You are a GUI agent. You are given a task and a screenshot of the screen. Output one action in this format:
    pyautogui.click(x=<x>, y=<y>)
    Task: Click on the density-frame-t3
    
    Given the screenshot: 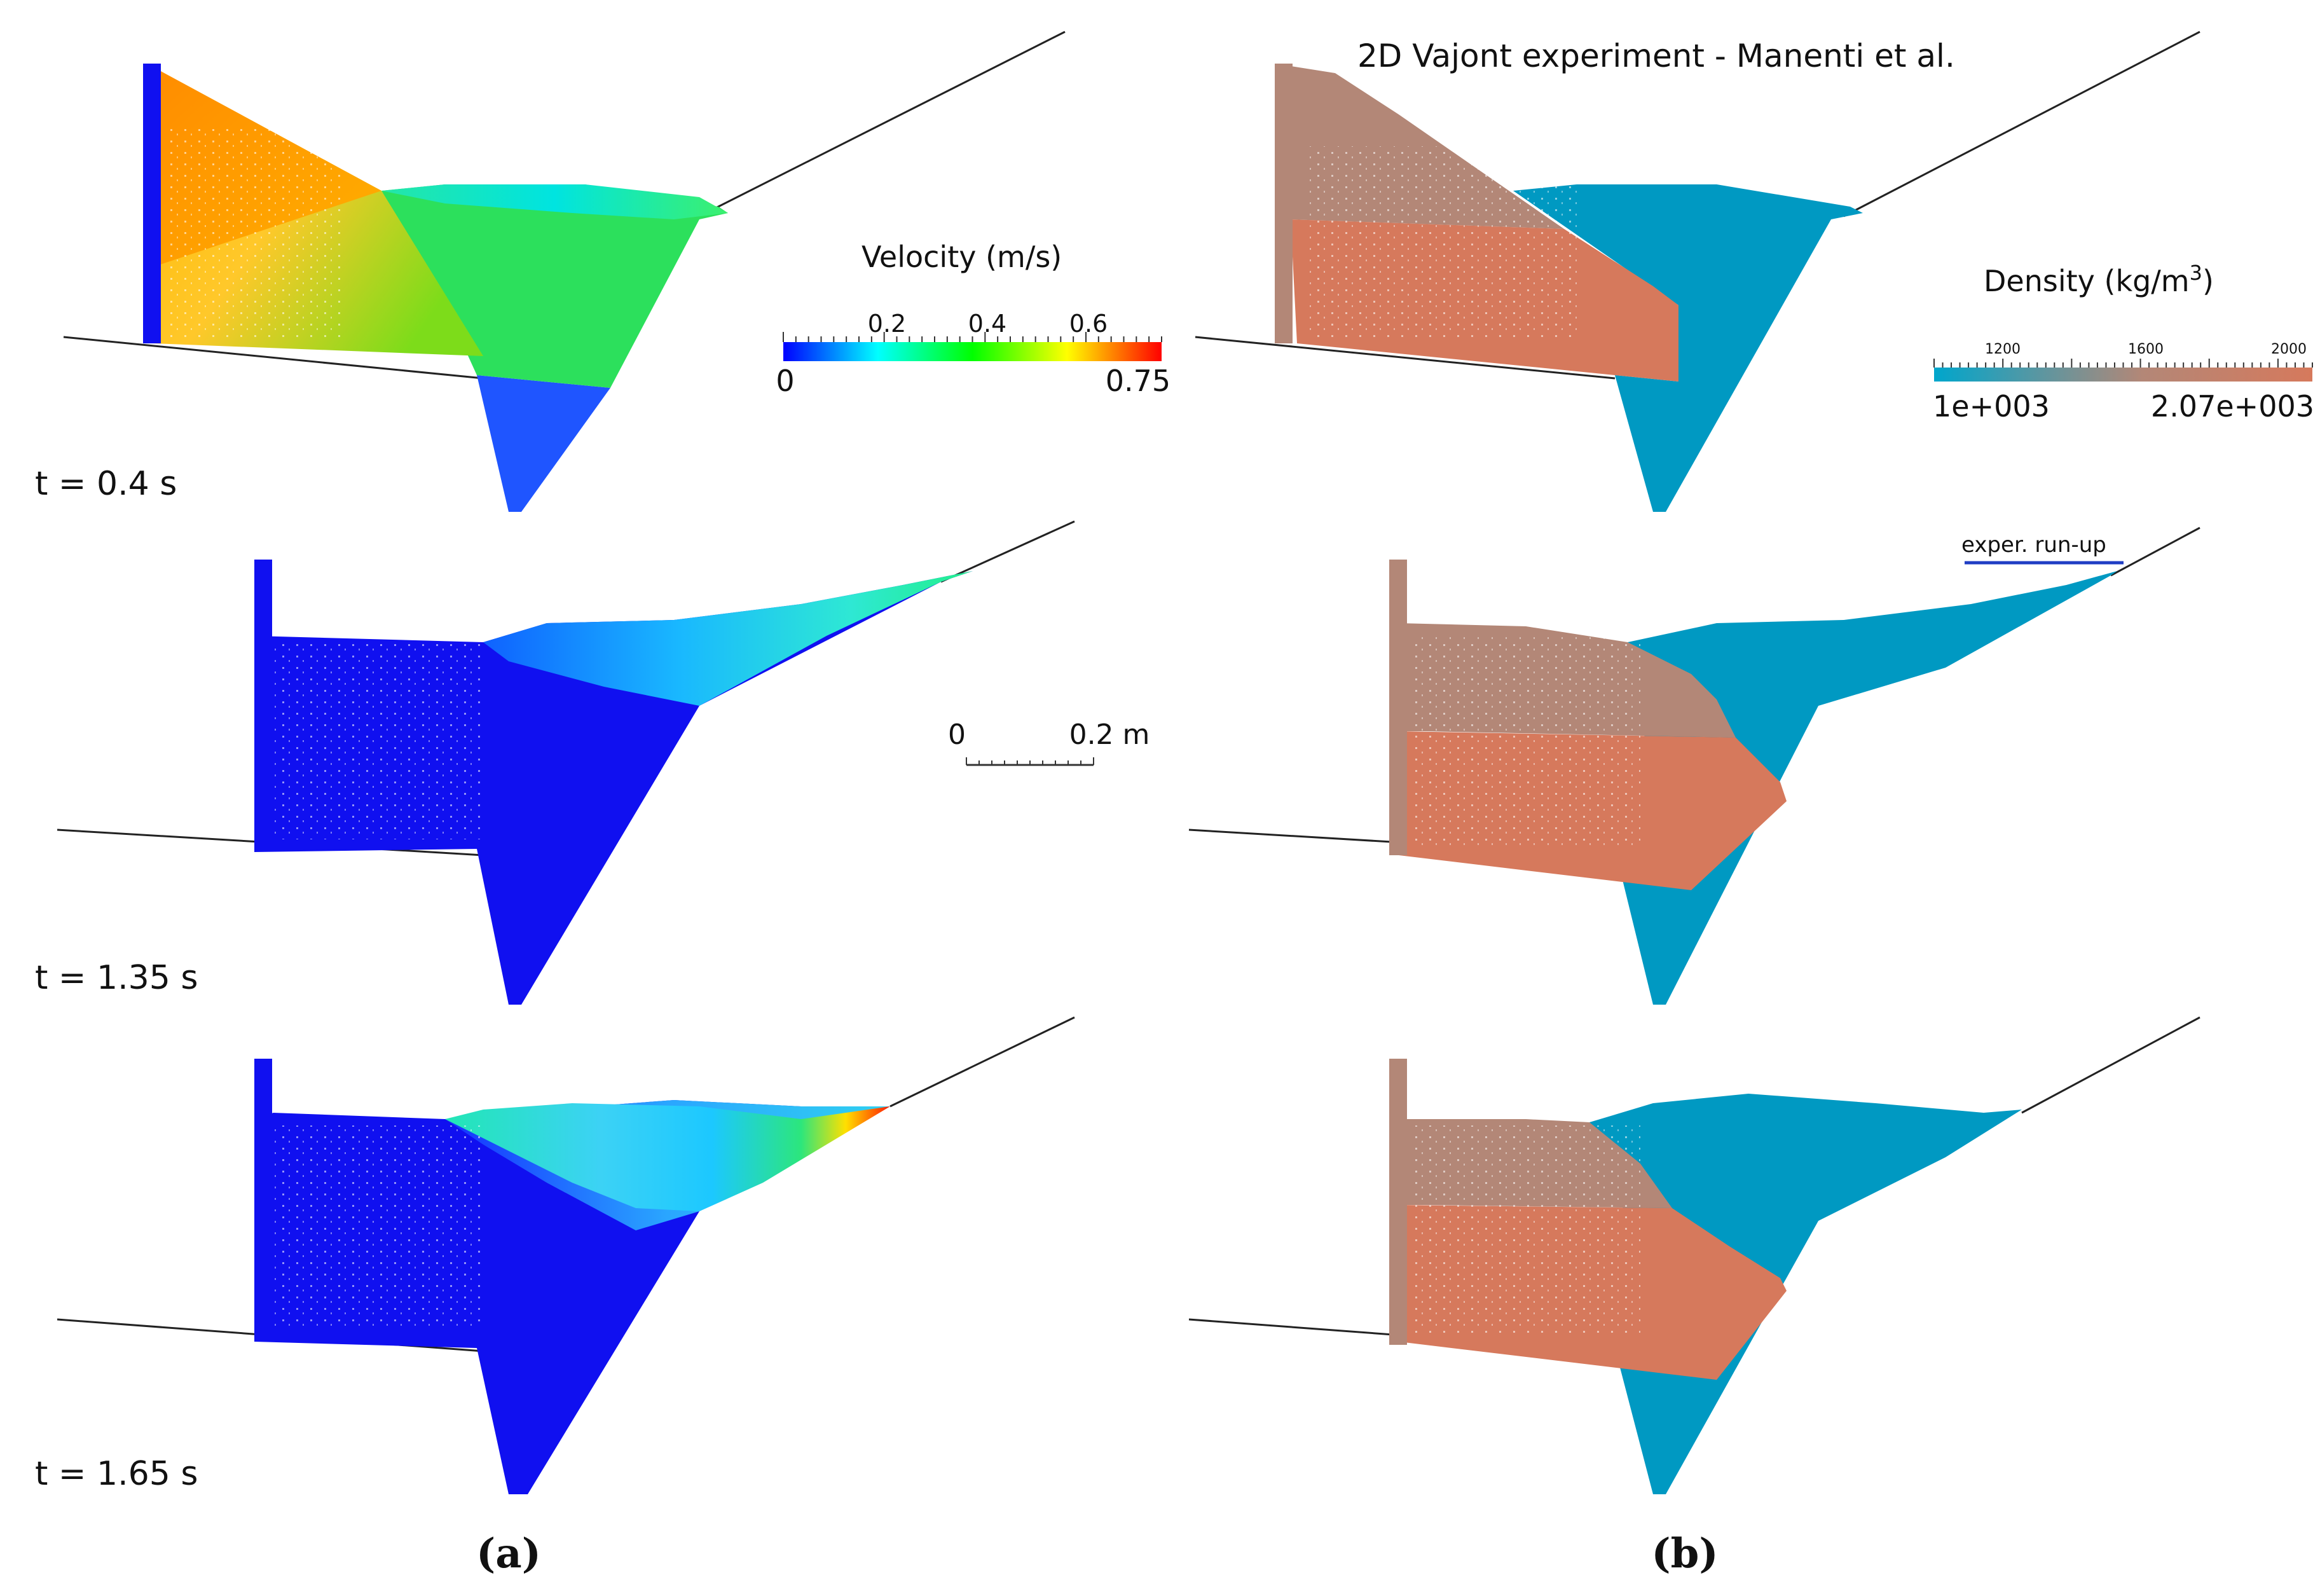 What is the action you would take?
    pyautogui.click(x=1694, y=1255)
    